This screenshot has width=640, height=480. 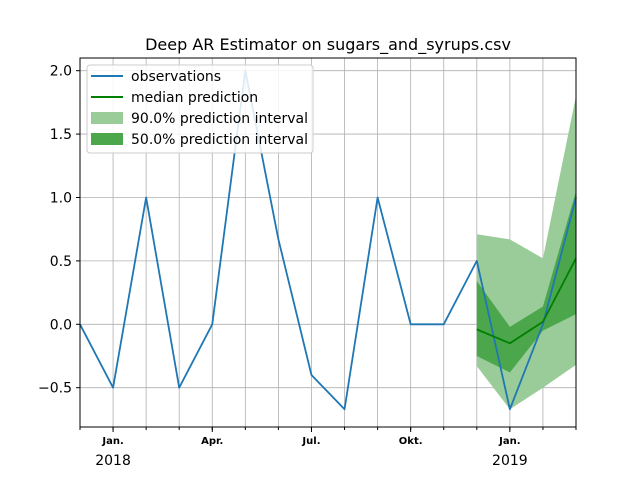 What do you see at coordinates (55, 389) in the screenshot?
I see `y-tick-label: −0.5` at bounding box center [55, 389].